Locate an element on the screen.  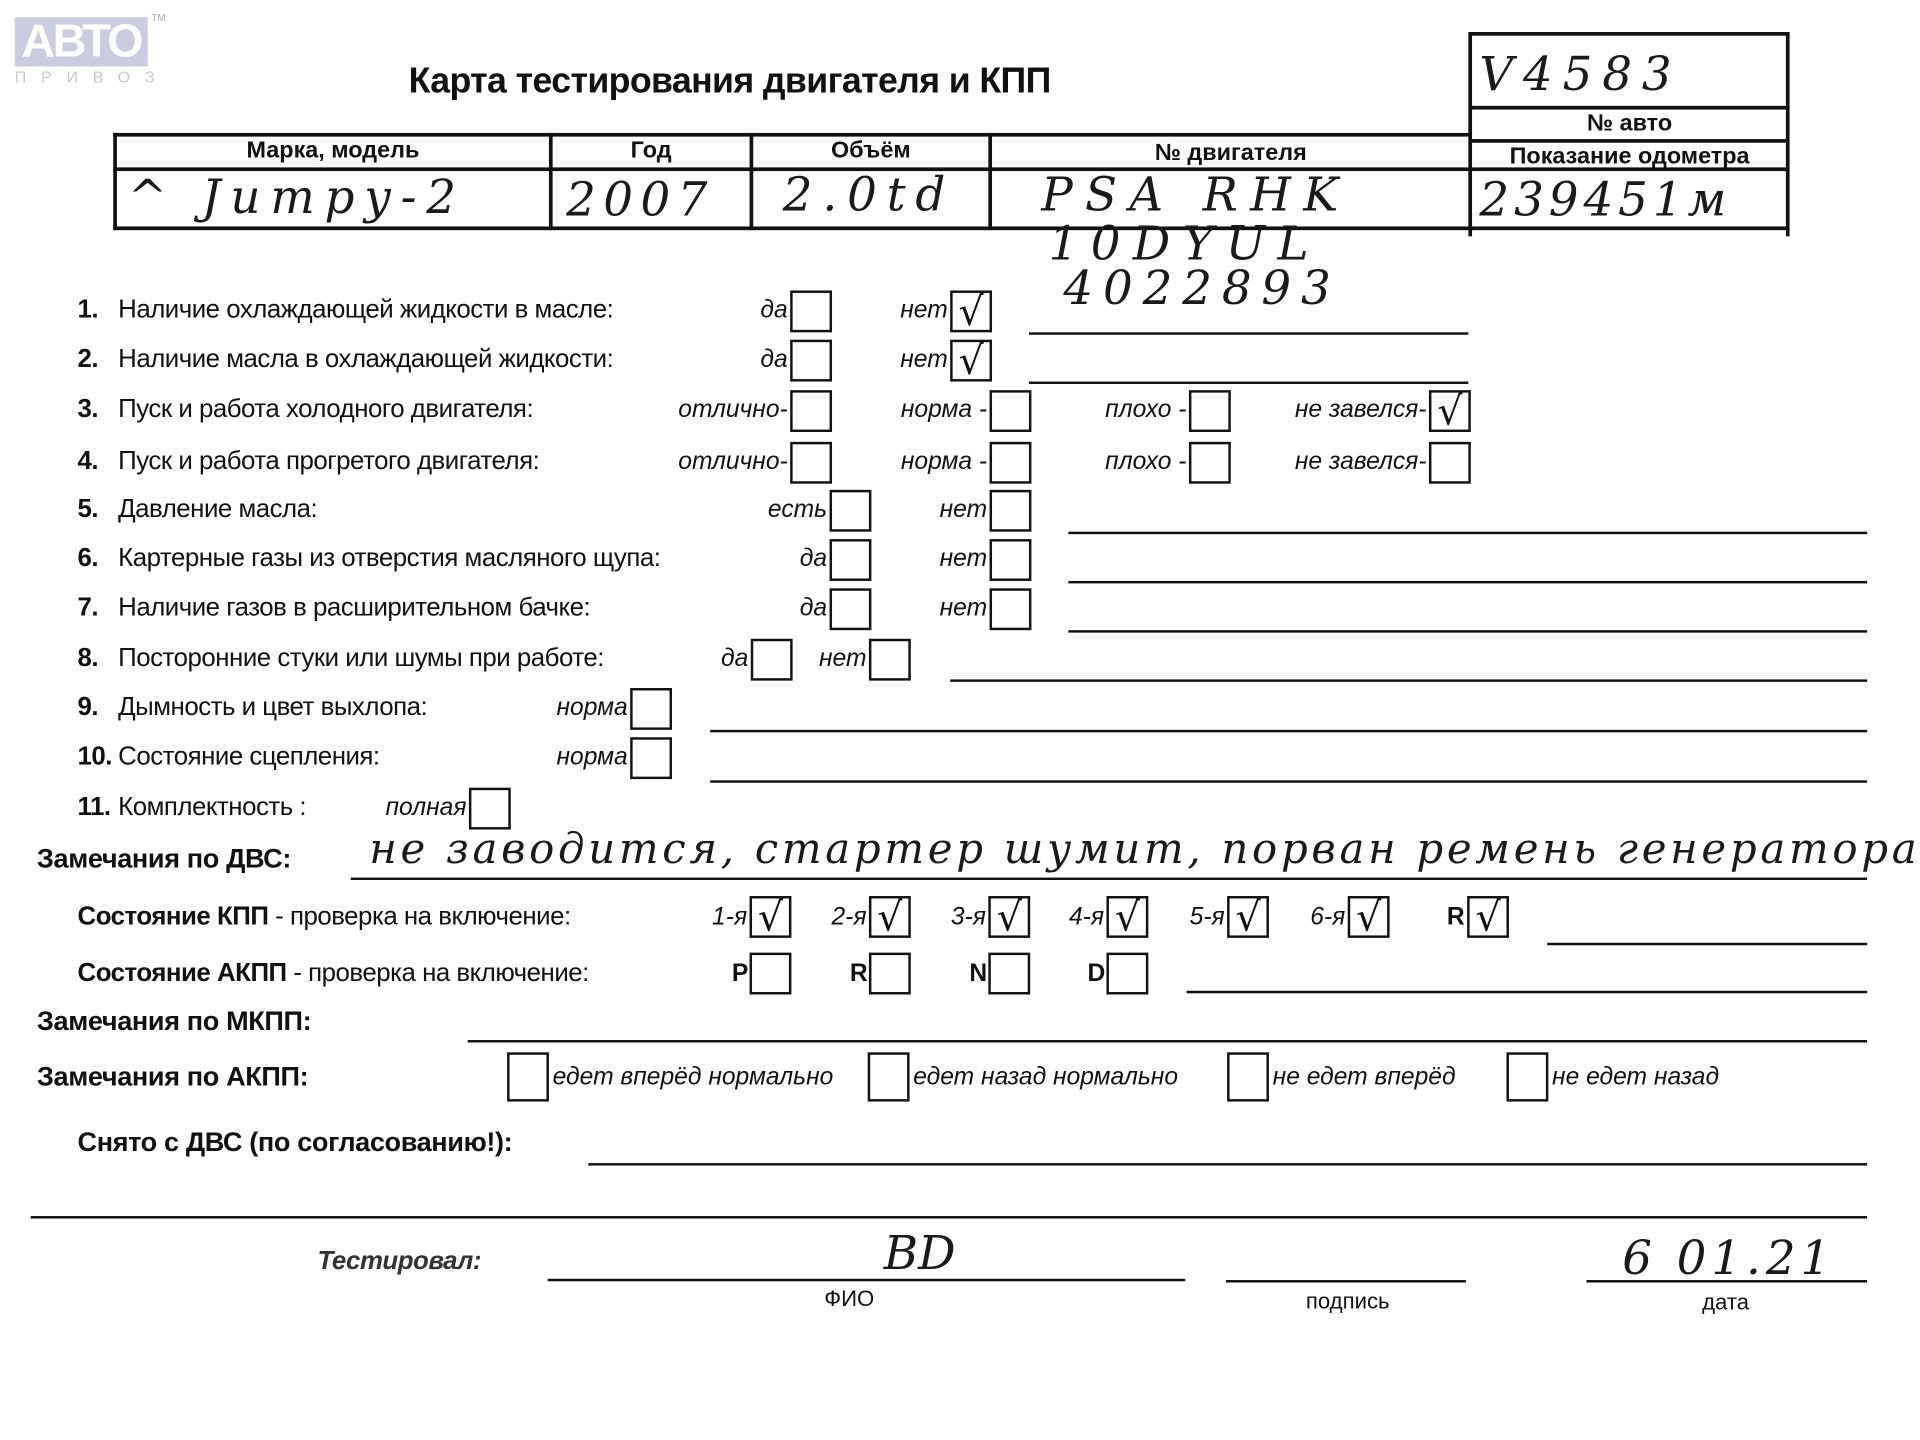
question-number: 7. is located at coordinates (88, 607).